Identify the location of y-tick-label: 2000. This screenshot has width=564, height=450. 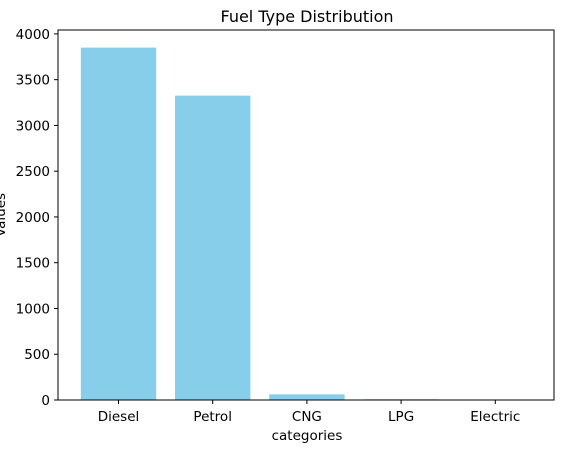
(33, 218).